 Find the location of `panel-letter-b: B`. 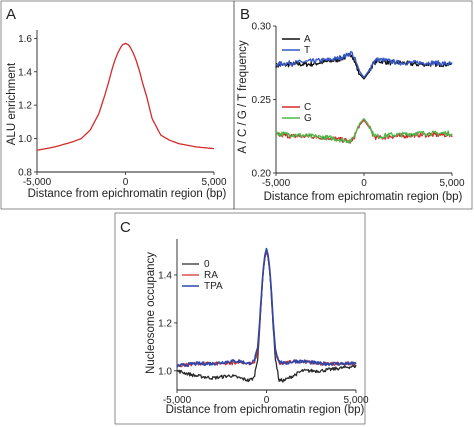

panel-letter-b: B is located at coordinates (245, 14).